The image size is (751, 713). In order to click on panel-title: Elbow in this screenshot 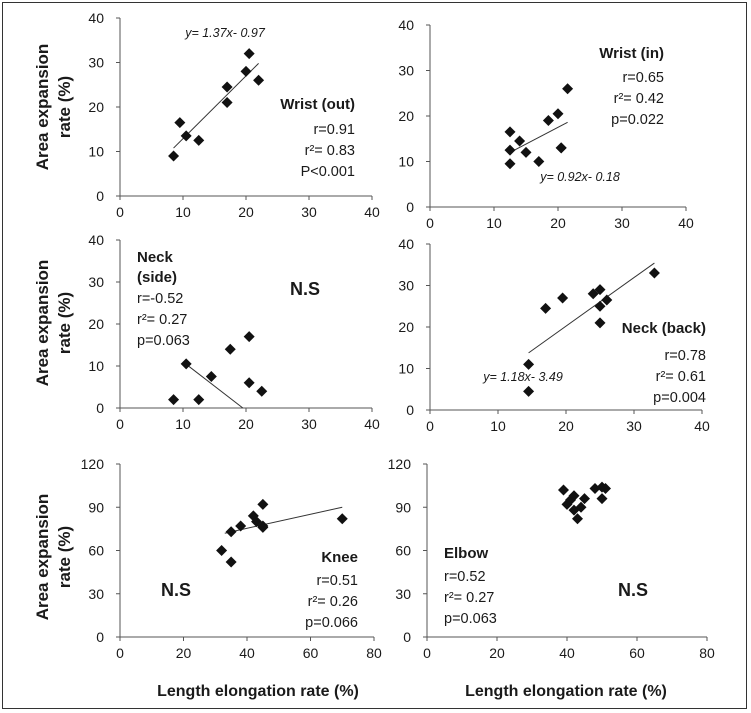, I will do `click(466, 553)`.